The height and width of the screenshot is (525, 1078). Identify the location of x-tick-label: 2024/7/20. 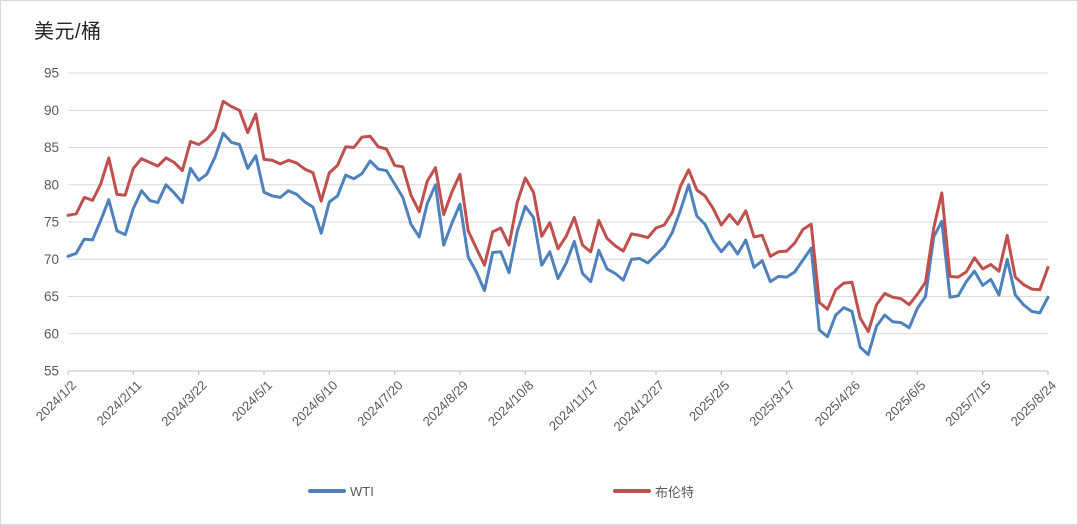
(380, 404).